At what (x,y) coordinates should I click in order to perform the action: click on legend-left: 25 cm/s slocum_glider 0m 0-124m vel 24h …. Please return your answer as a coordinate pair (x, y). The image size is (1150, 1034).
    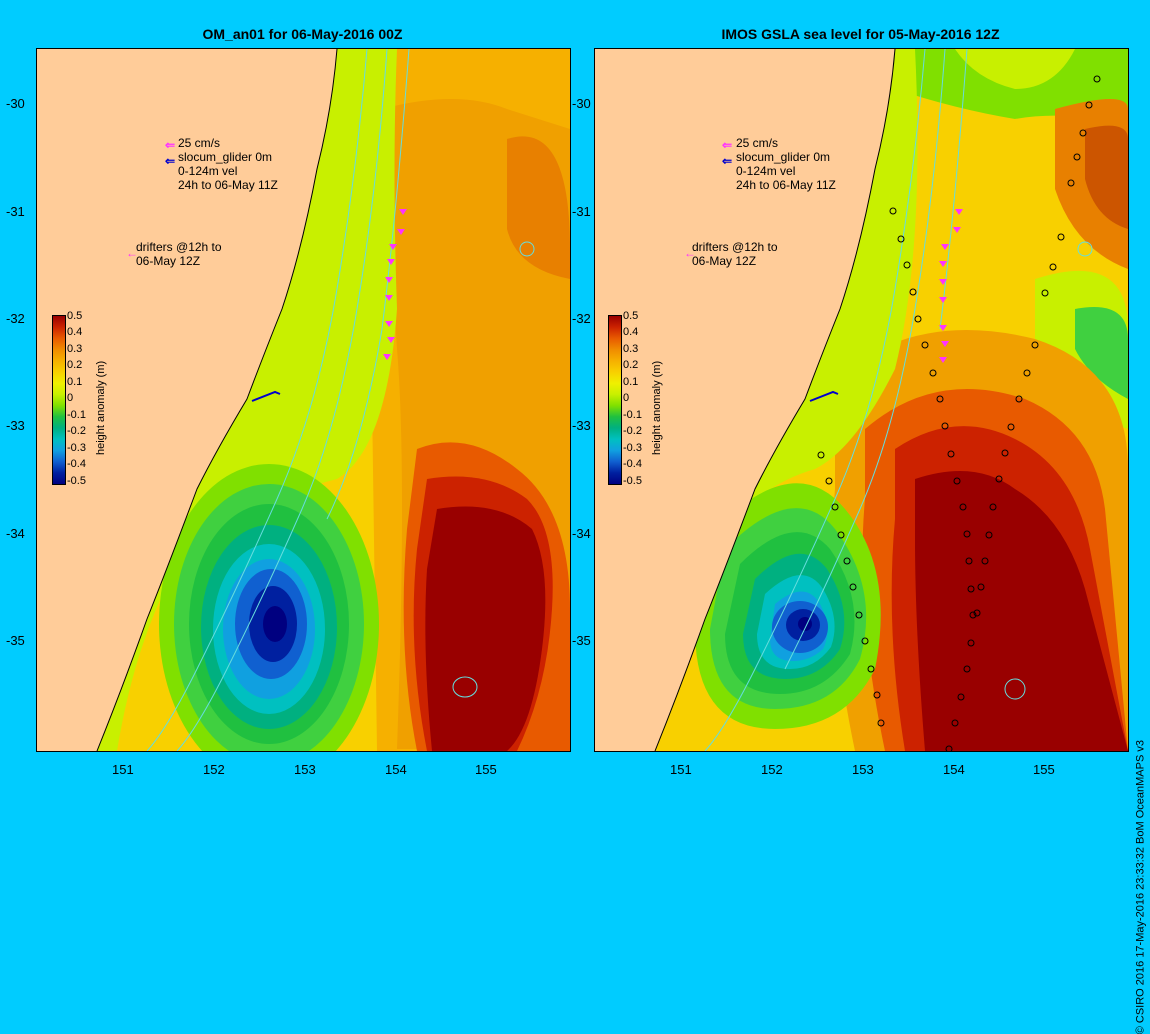
    Looking at the image, I should click on (228, 164).